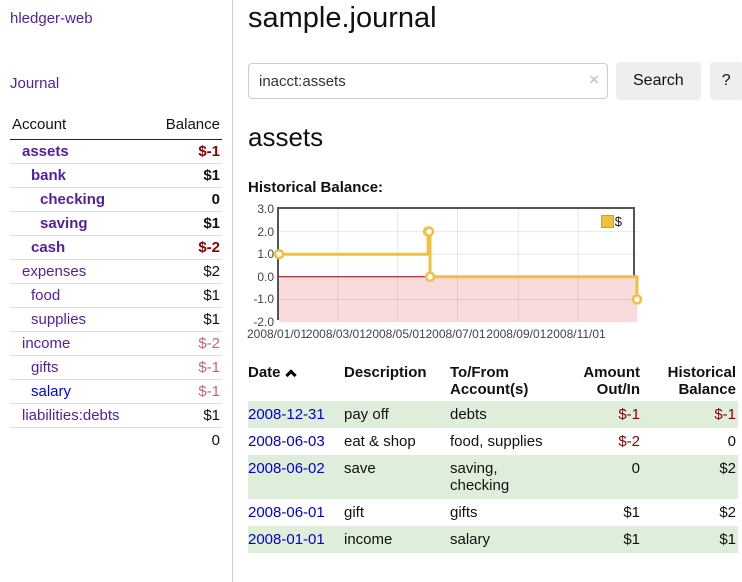 Image resolution: width=742 pixels, height=582 pixels. Describe the element at coordinates (116, 295) in the screenshot. I see `account-row: food $1` at that location.